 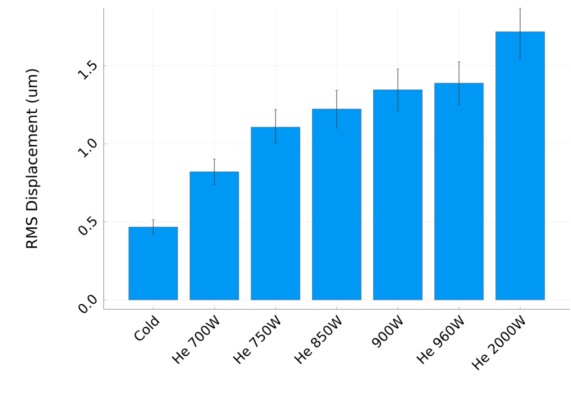 What do you see at coordinates (87, 148) in the screenshot?
I see `y-tick-label: 1.0` at bounding box center [87, 148].